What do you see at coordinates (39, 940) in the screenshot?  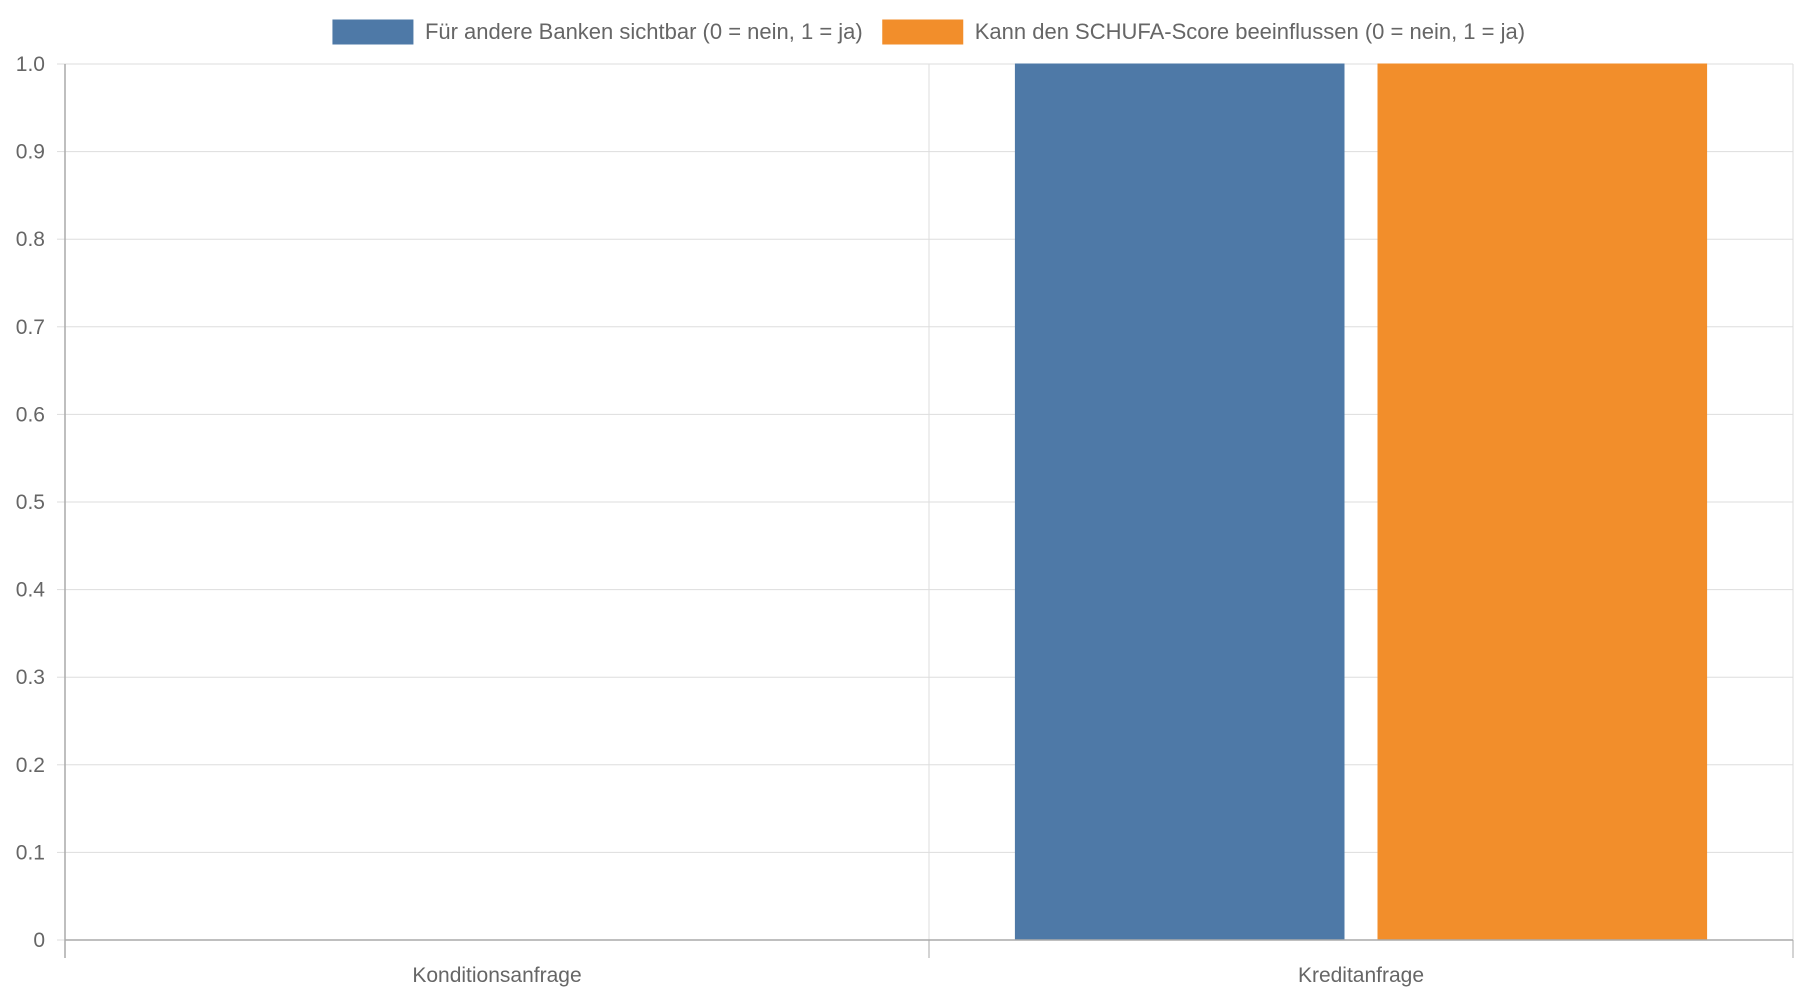 I see `y-tick-label: 0` at bounding box center [39, 940].